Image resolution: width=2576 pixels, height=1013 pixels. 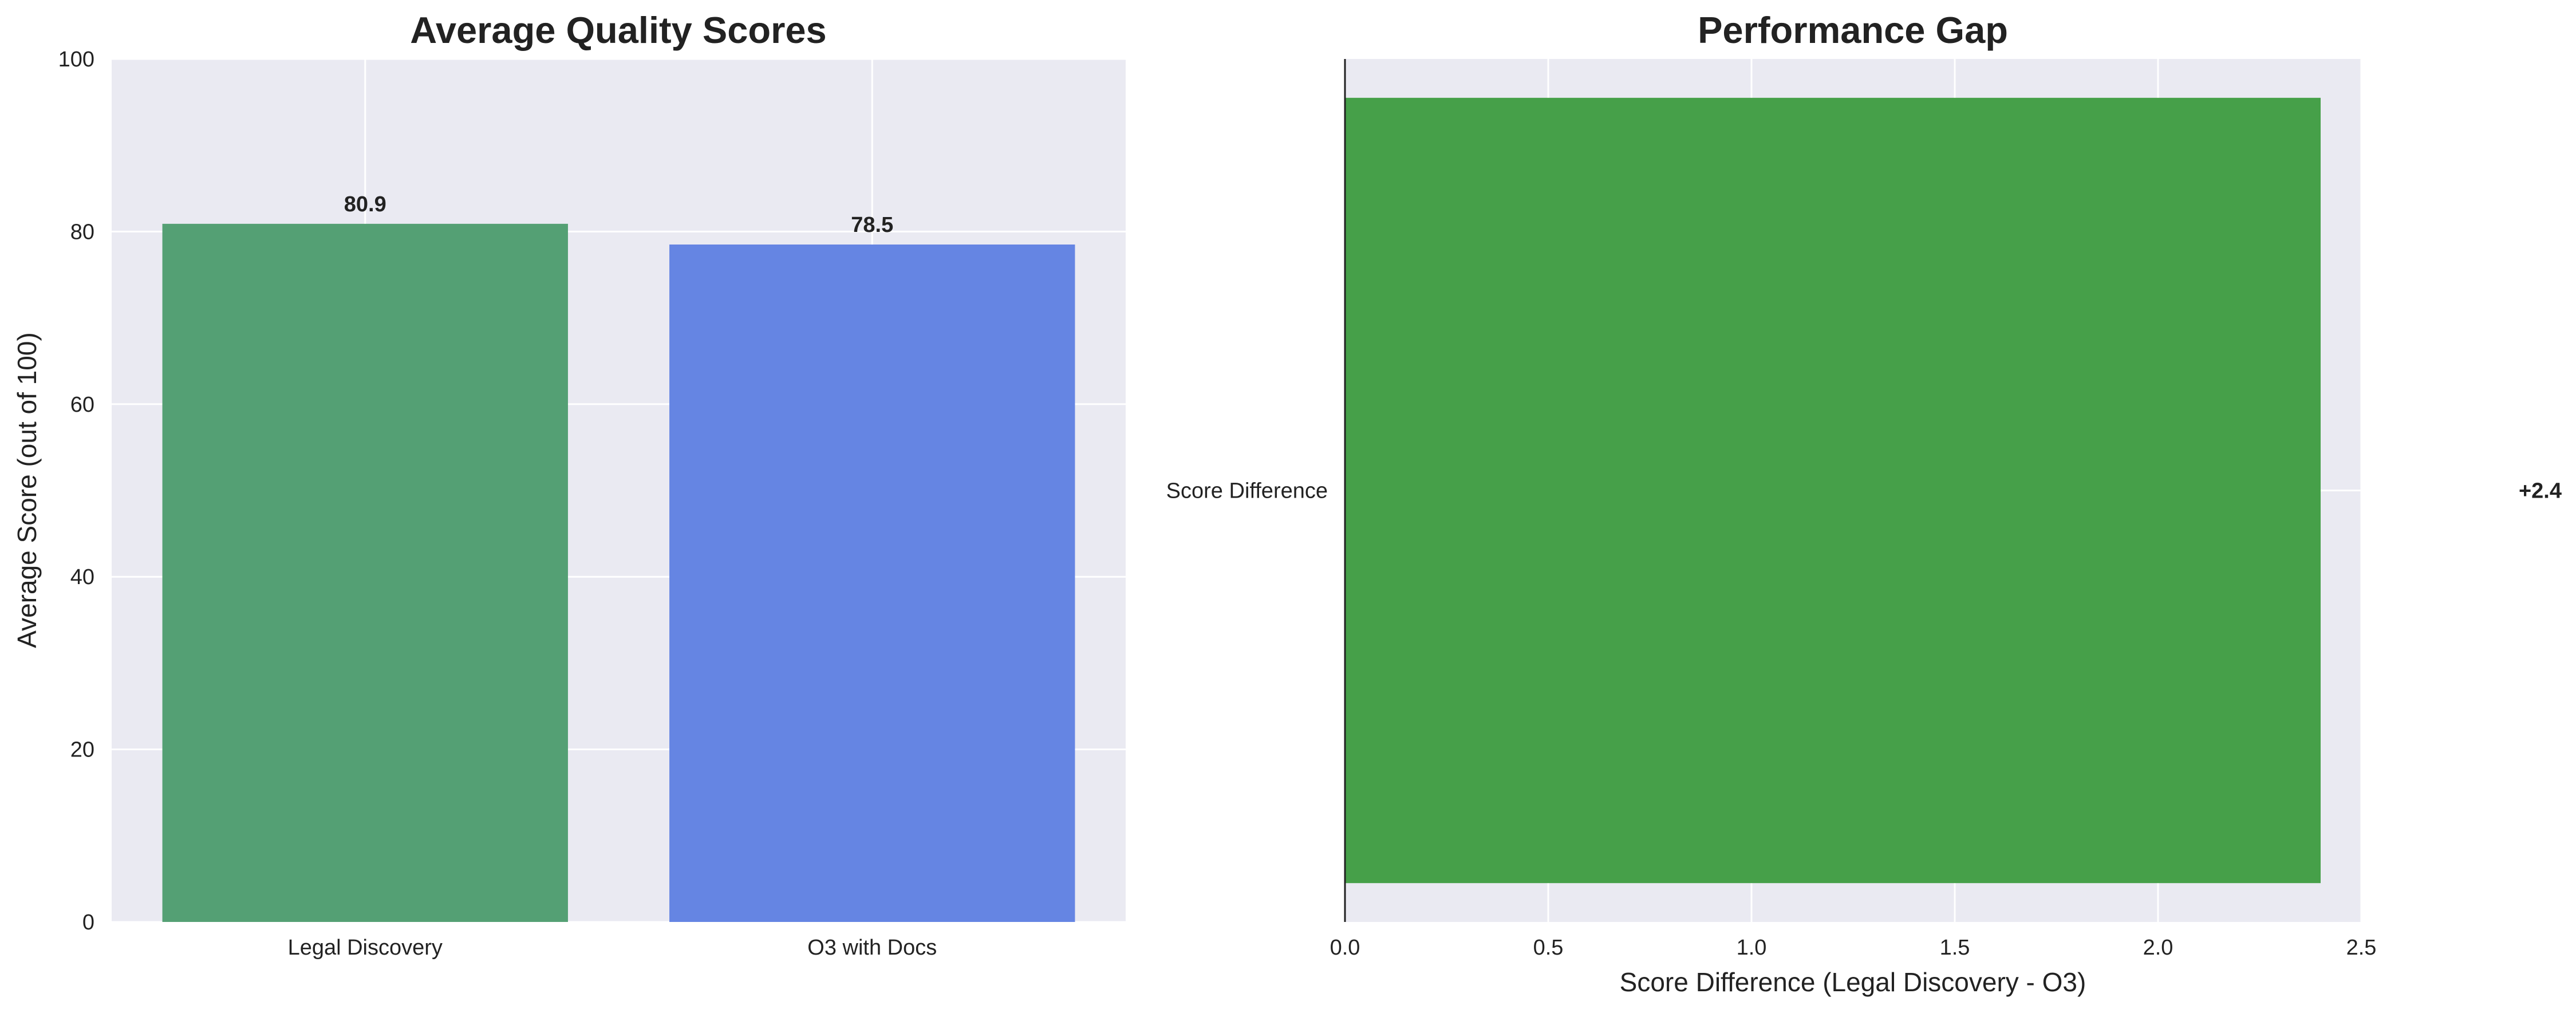 What do you see at coordinates (1752, 948) in the screenshot?
I see `x-tick-label: 1.0` at bounding box center [1752, 948].